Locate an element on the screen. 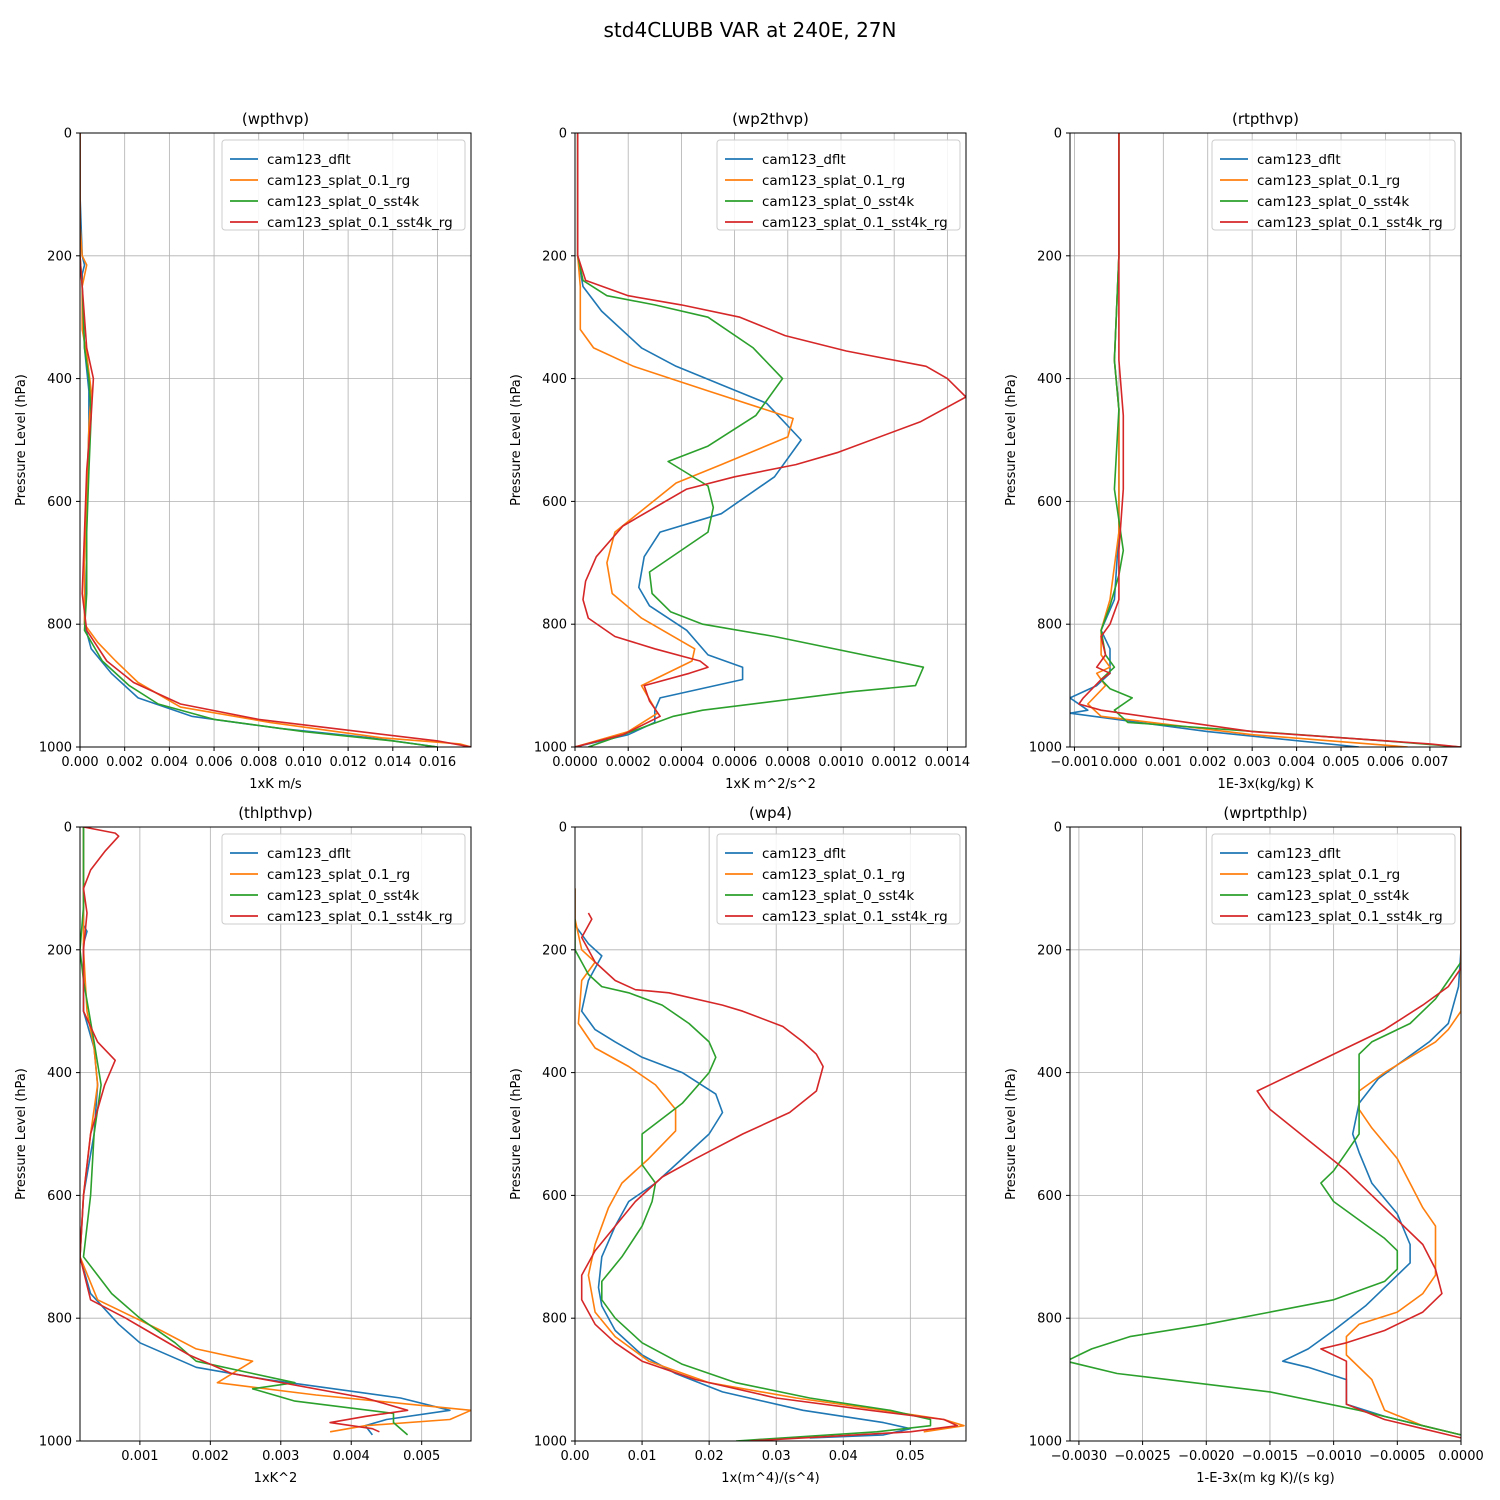  x-tick-label: 0.0004 is located at coordinates (682, 762).